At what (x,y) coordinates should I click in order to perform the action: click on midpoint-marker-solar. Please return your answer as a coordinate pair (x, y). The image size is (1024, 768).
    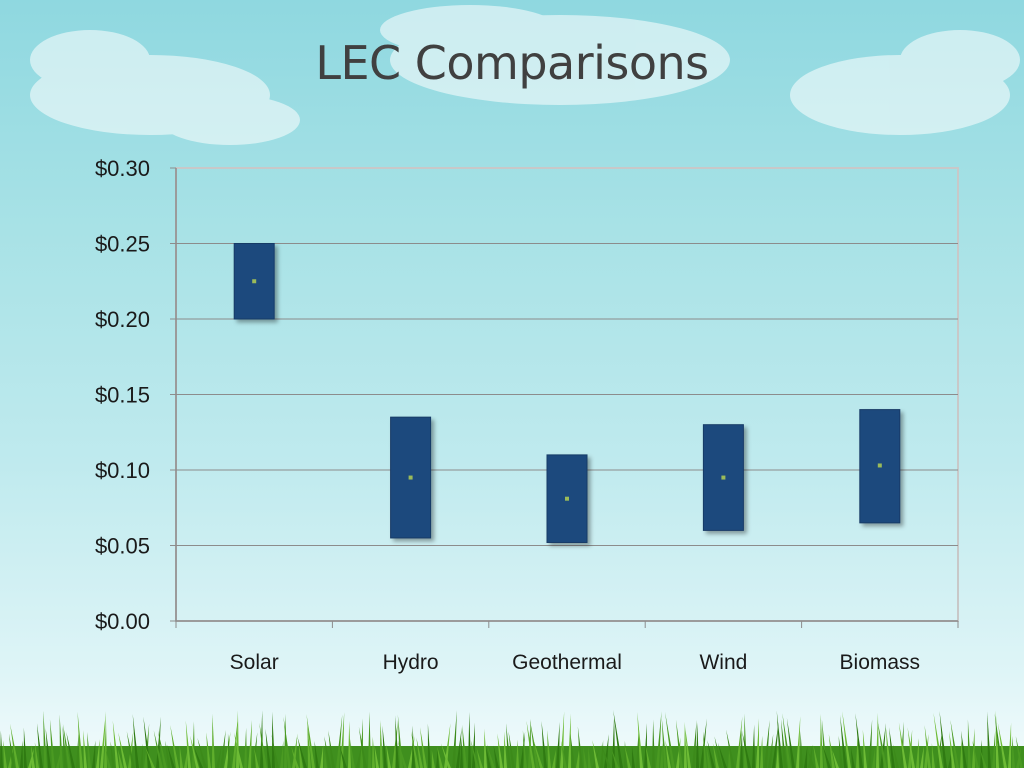
    Looking at the image, I should click on (254, 281).